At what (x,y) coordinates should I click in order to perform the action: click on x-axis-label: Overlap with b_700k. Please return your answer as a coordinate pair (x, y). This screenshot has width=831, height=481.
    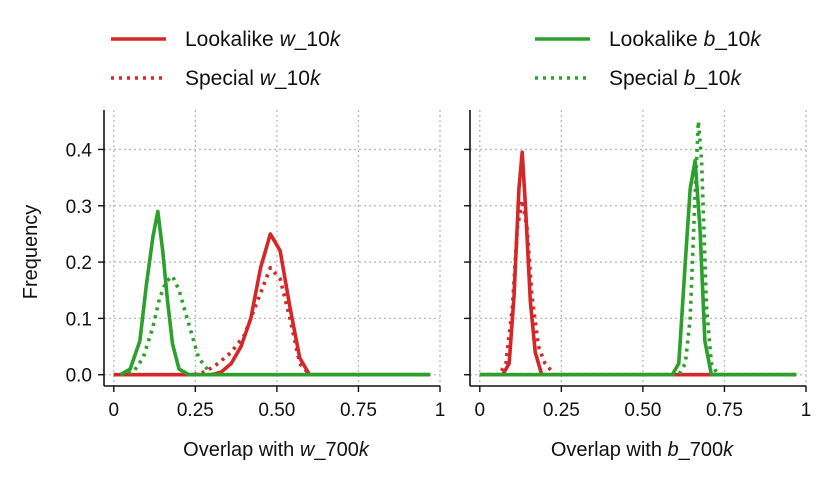
    Looking at the image, I should click on (642, 450).